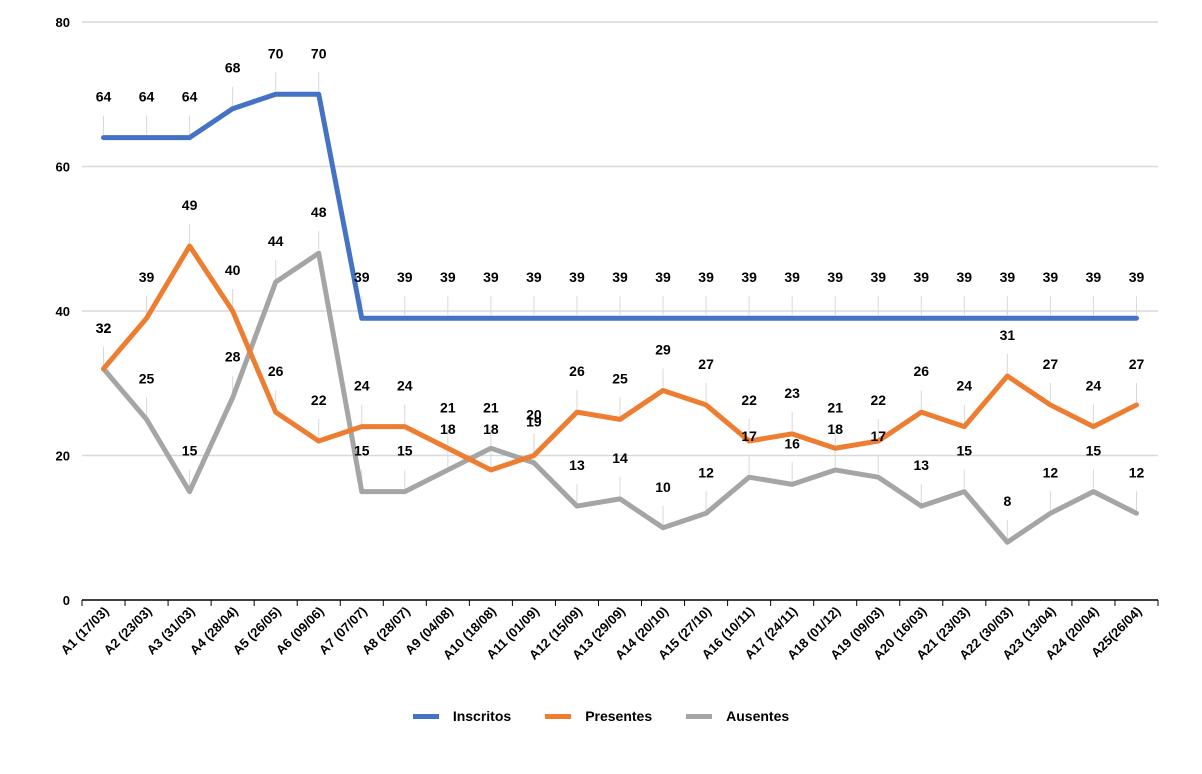  What do you see at coordinates (620, 458) in the screenshot?
I see `data-label-ausentes: 14` at bounding box center [620, 458].